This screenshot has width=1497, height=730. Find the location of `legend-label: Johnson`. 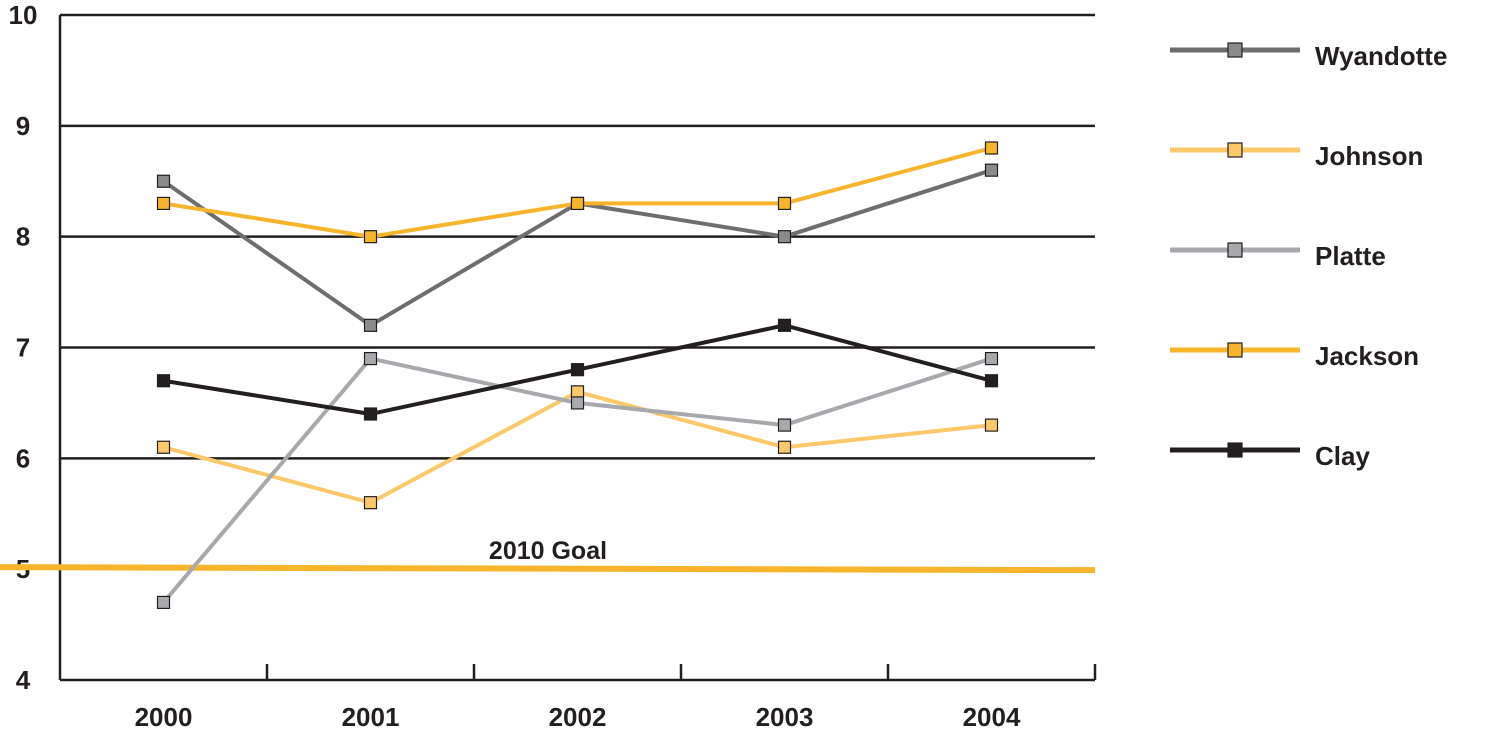

legend-label: Johnson is located at coordinates (1369, 156).